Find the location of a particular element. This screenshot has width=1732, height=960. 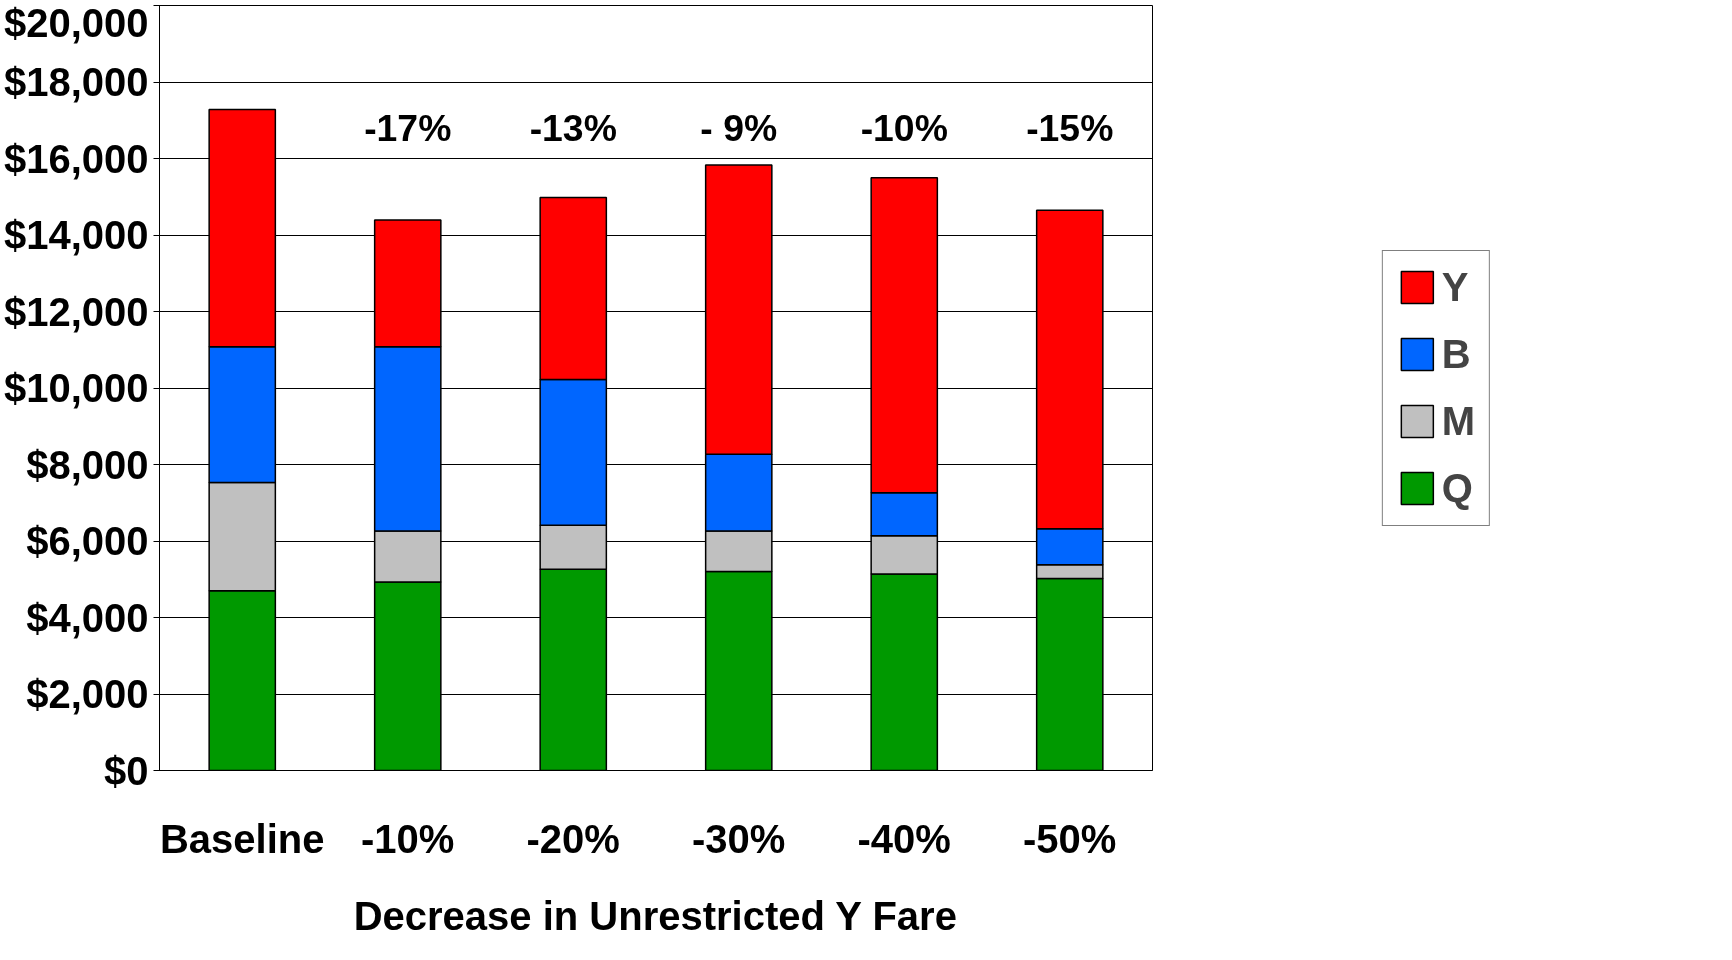

annotation: -15% is located at coordinates (1070, 127).